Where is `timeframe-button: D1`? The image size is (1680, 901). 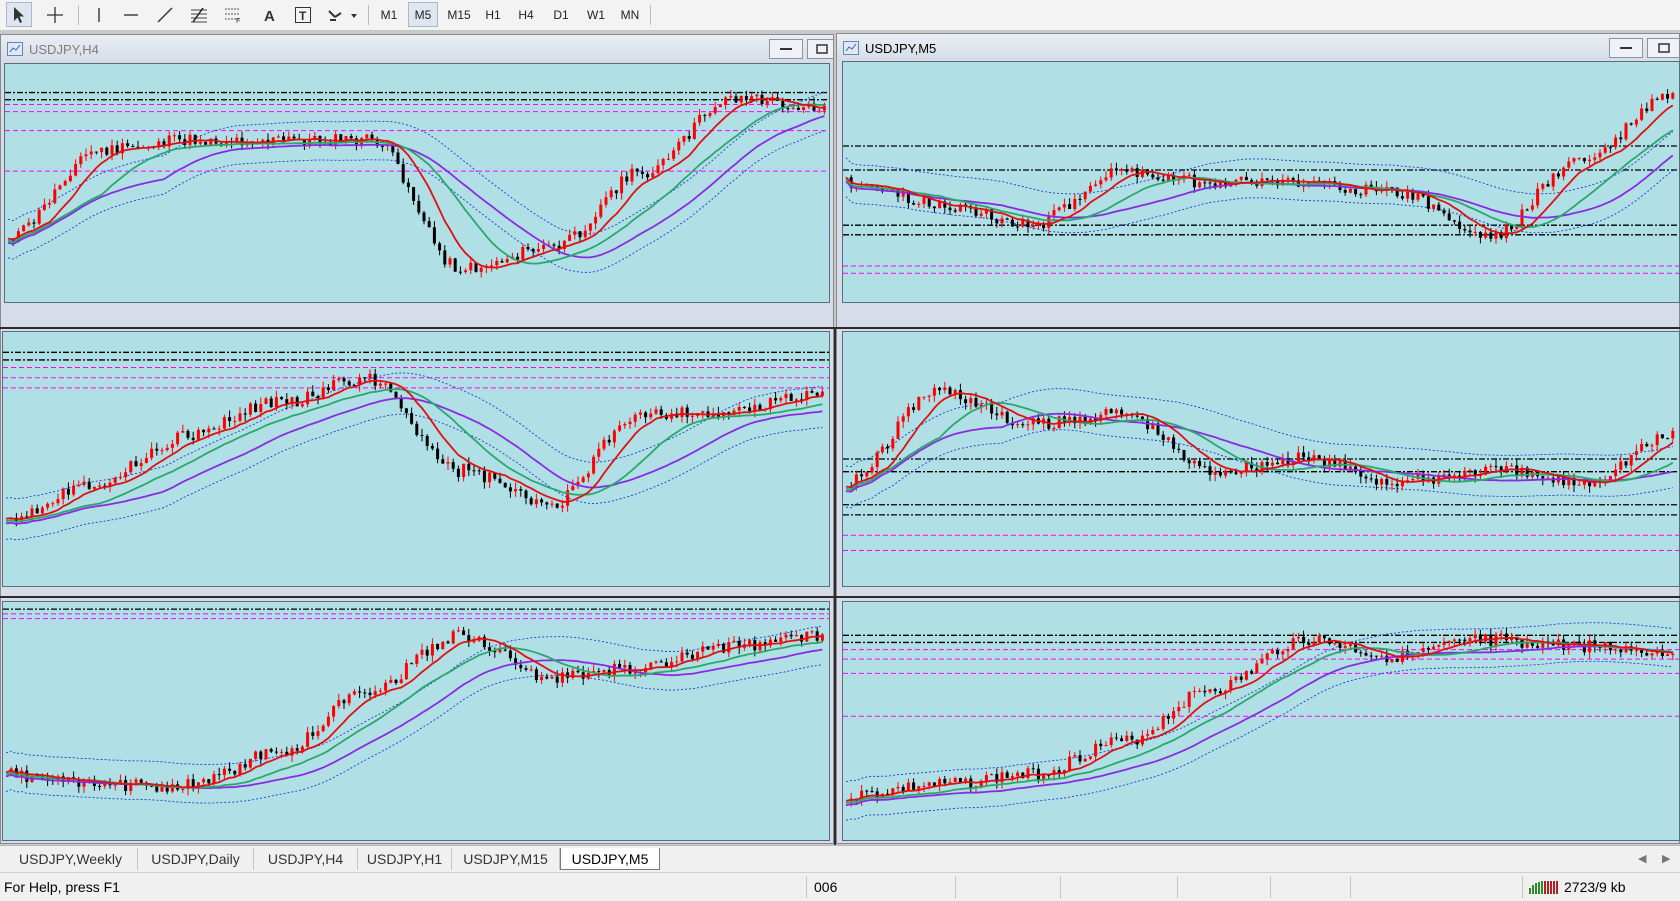
timeframe-button: D1 is located at coordinates (561, 14).